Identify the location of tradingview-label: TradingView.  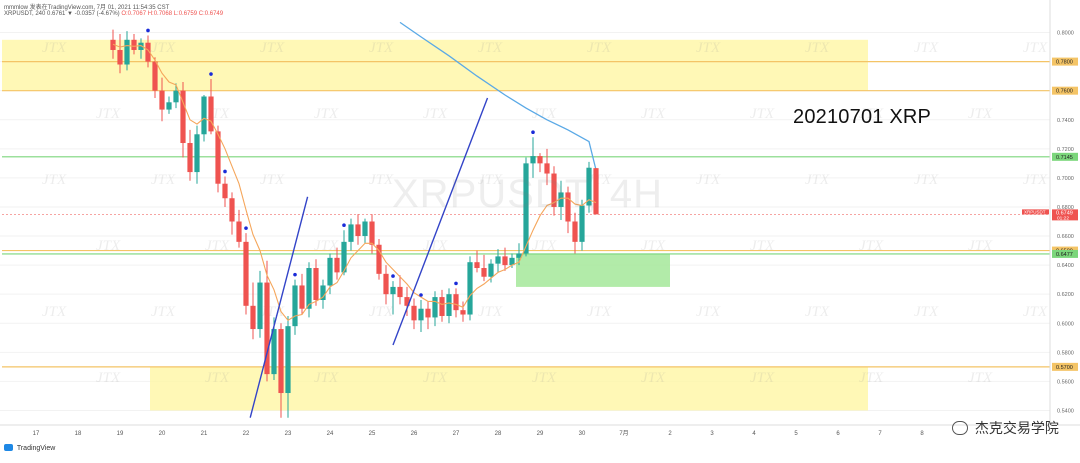
(36, 448).